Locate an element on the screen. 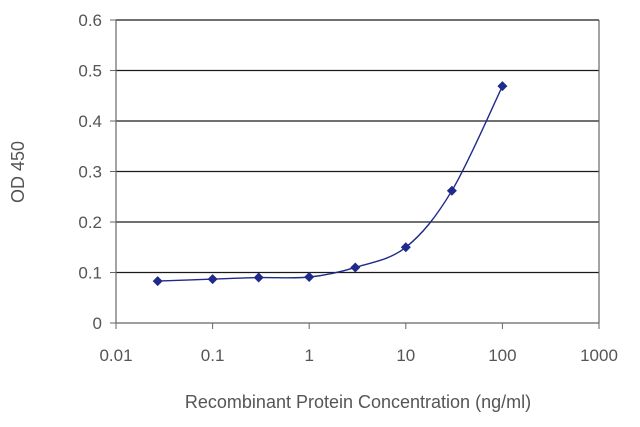 This screenshot has height=427, width=640. y-axis-label: OD 450 is located at coordinates (18, 172).